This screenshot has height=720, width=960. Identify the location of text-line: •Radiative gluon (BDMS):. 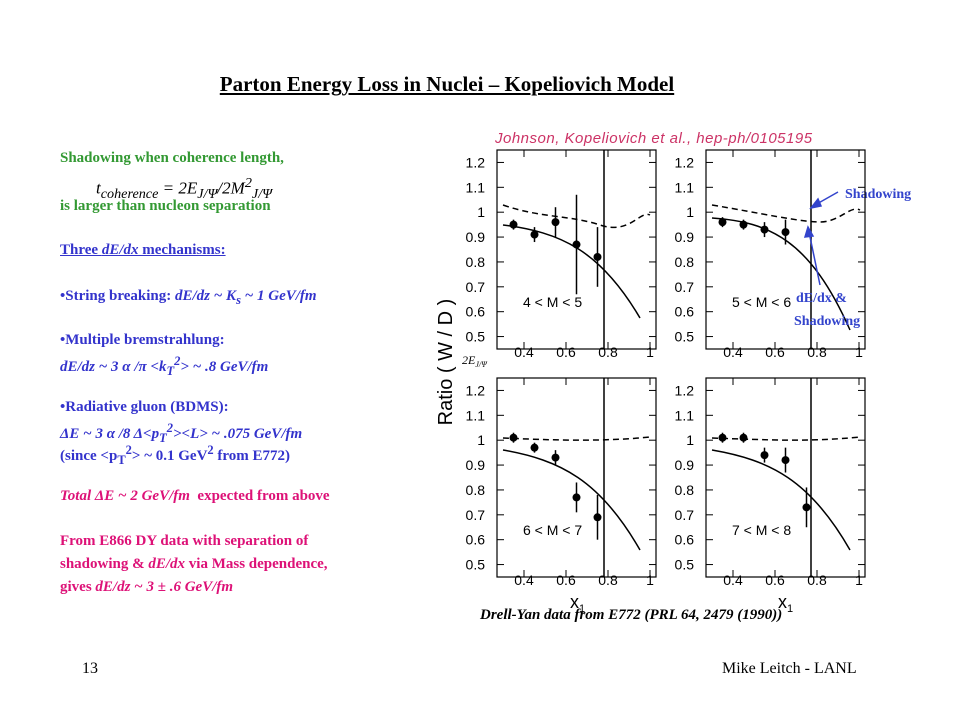
(144, 407).